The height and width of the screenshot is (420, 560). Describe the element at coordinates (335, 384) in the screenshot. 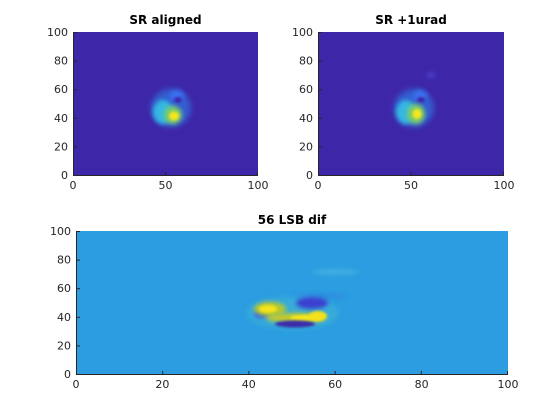

I see `x-tick-label: 60` at that location.